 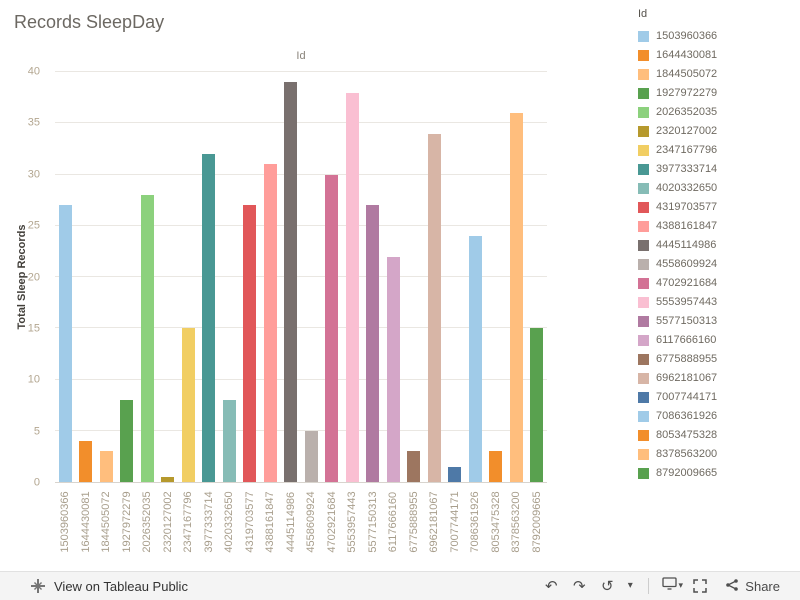 I want to click on redo-icon: ↷, so click(x=579, y=585).